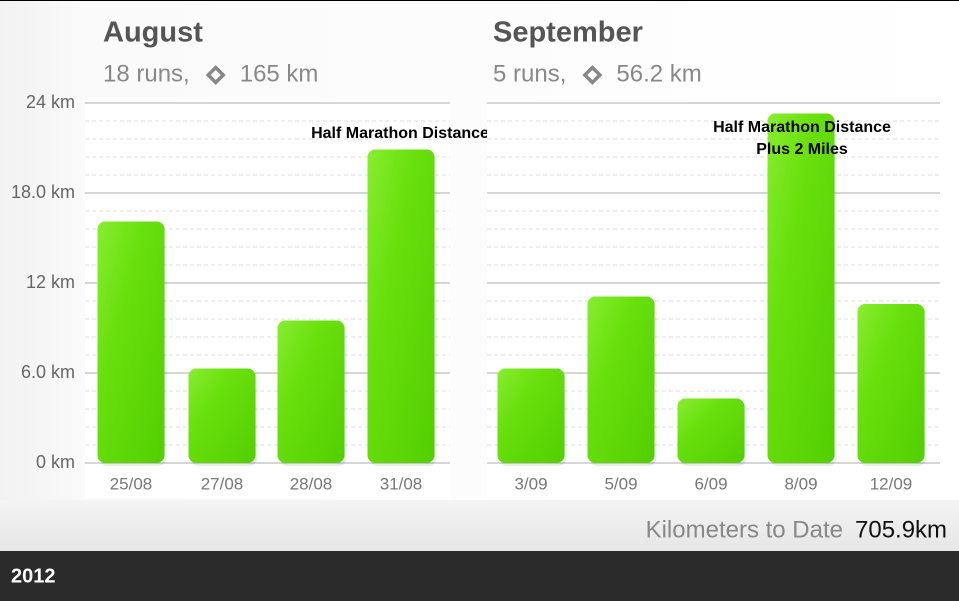 The width and height of the screenshot is (959, 601). Describe the element at coordinates (744, 529) in the screenshot. I see `total-label: Kilometers to Date` at that location.